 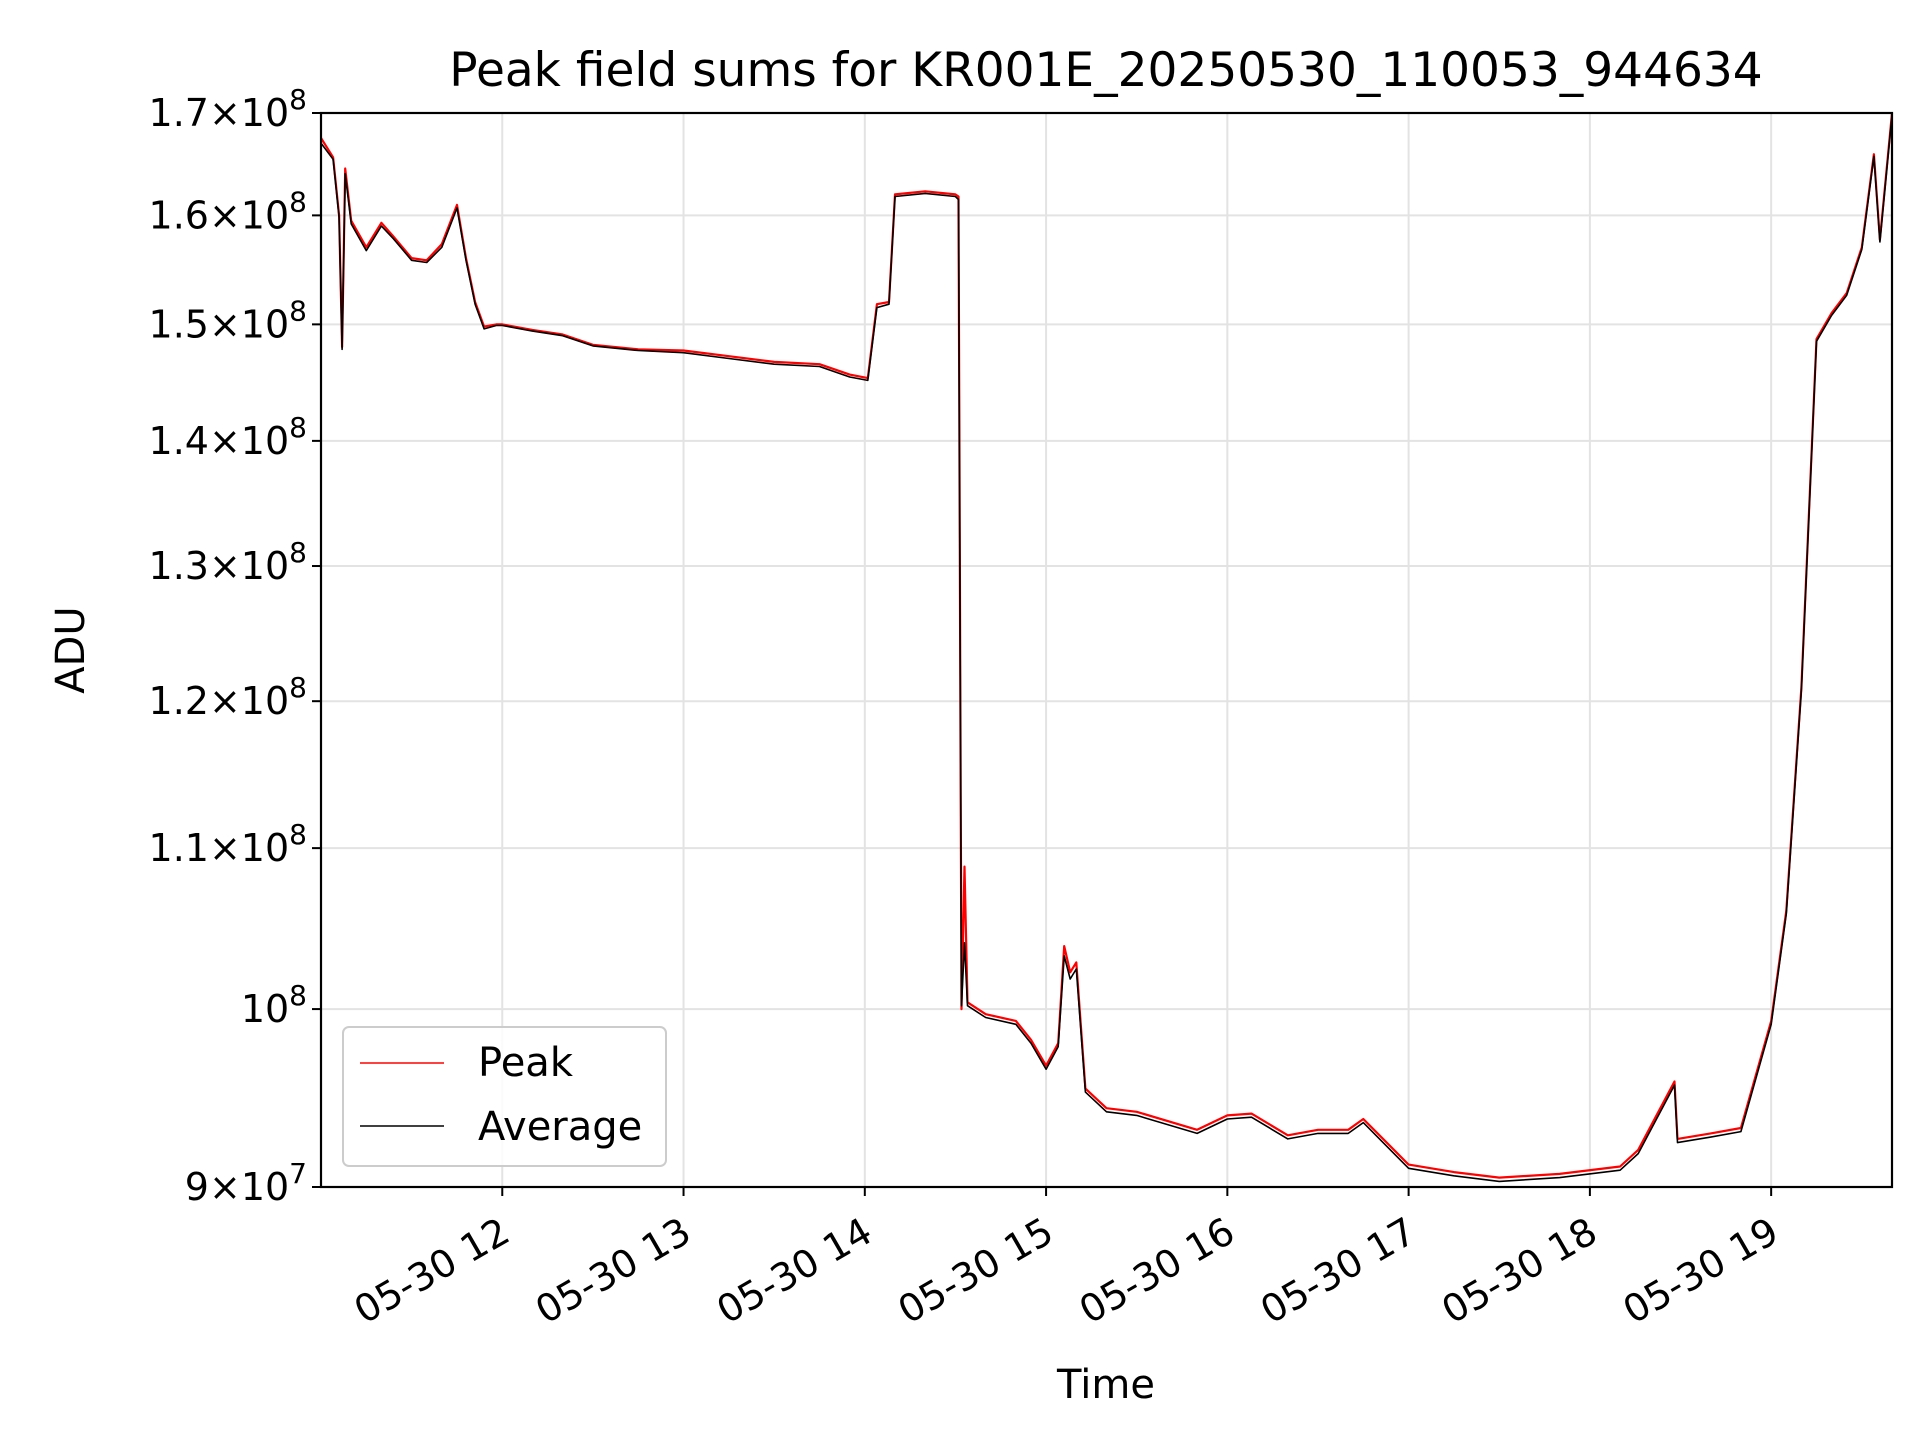 I want to click on y-tick-label: 108, so click(x=274, y=1005).